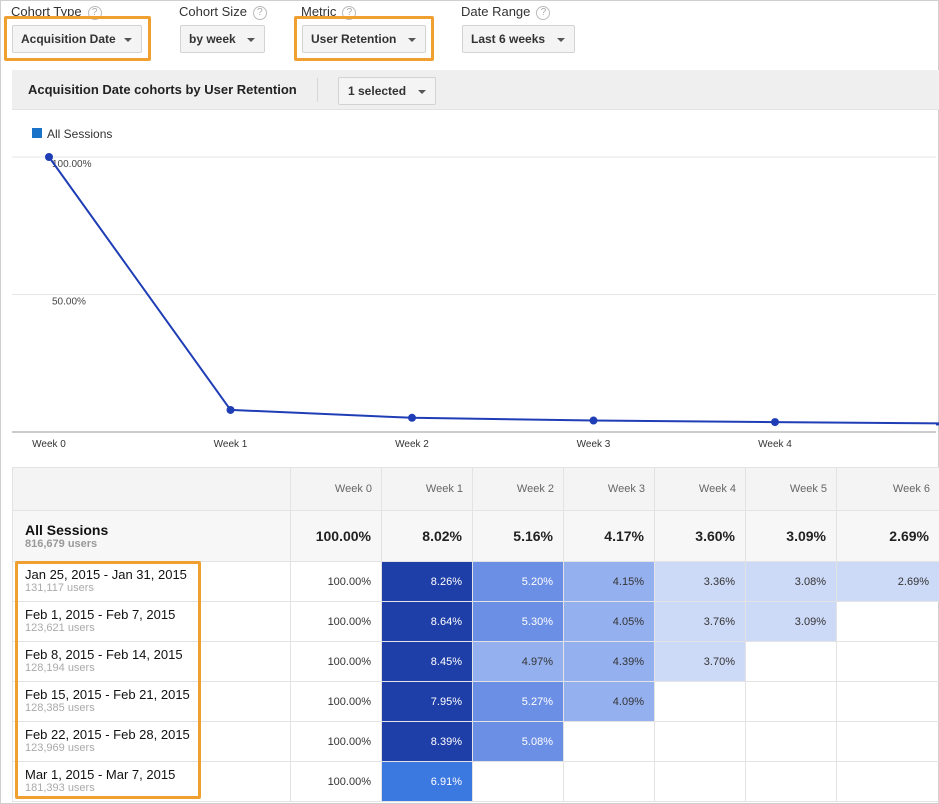 The height and width of the screenshot is (804, 939). I want to click on control-label: Date Range?, so click(506, 12).